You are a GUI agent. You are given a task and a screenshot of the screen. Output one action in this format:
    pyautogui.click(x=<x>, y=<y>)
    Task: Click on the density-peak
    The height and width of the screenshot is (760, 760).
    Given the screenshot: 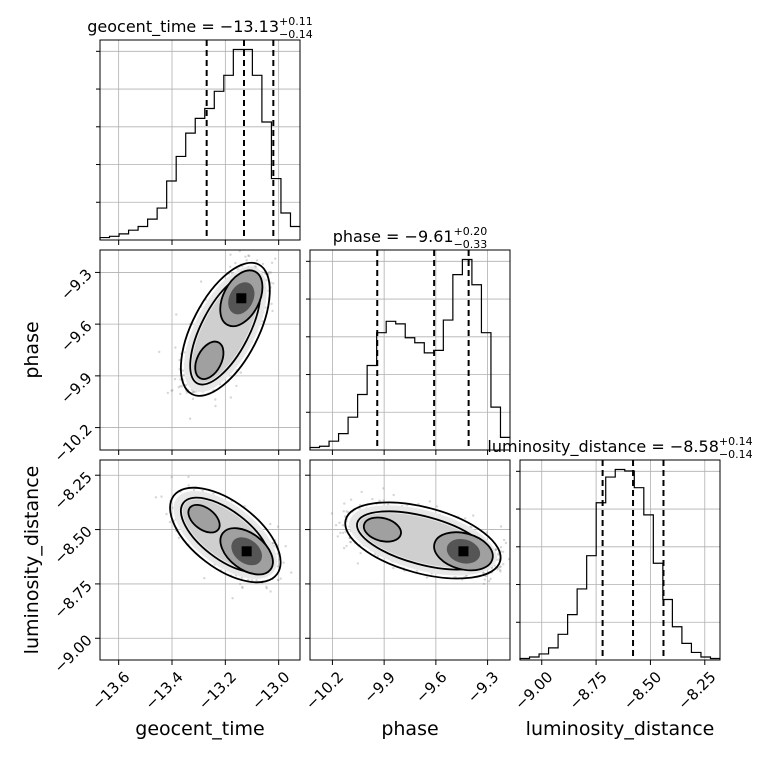 What is the action you would take?
    pyautogui.click(x=246, y=551)
    